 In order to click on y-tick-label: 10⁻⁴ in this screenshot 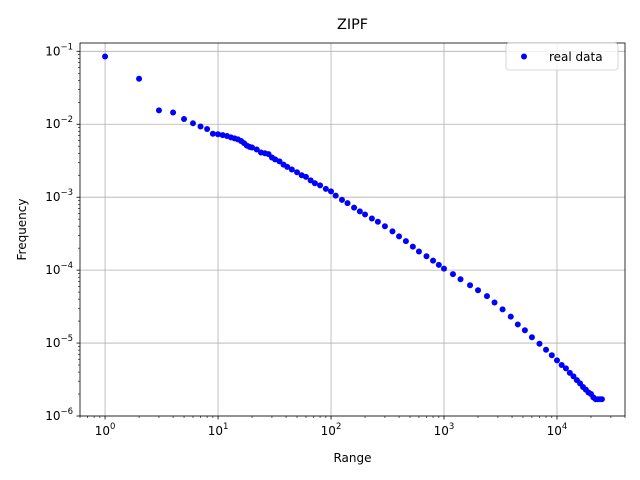, I will do `click(59, 269)`.